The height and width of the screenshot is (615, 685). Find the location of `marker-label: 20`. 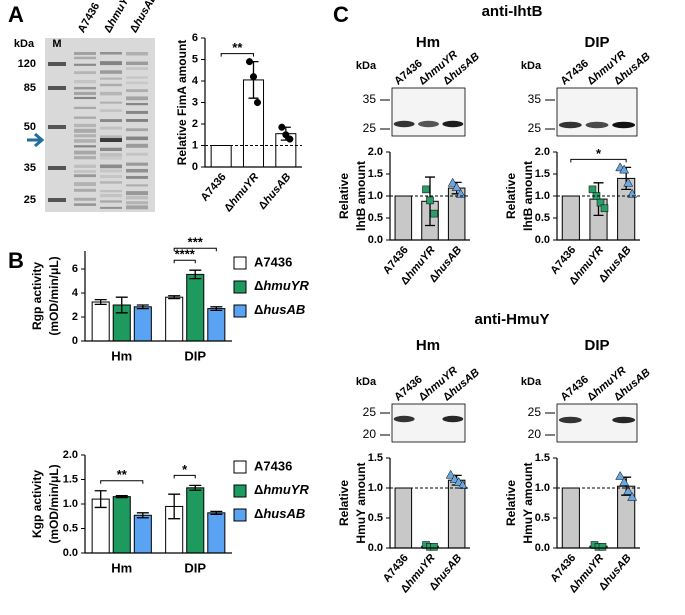

marker-label: 20 is located at coordinates (535, 434).